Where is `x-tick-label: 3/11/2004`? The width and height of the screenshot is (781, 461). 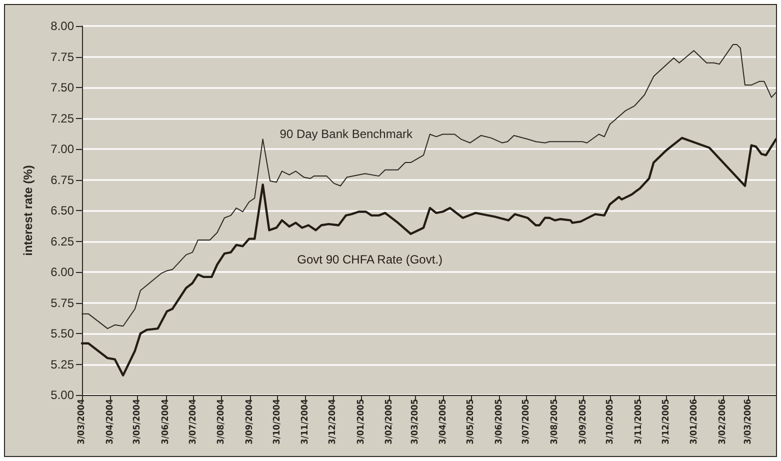
x-tick-label: 3/11/2004 is located at coordinates (305, 421).